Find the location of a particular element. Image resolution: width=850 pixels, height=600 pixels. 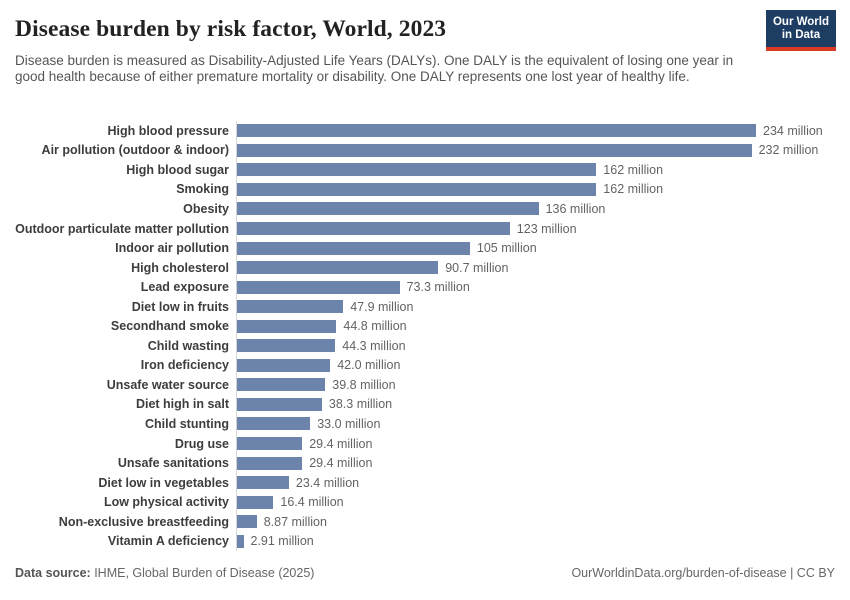

plot-area: 47.9 million is located at coordinates (535, 306).